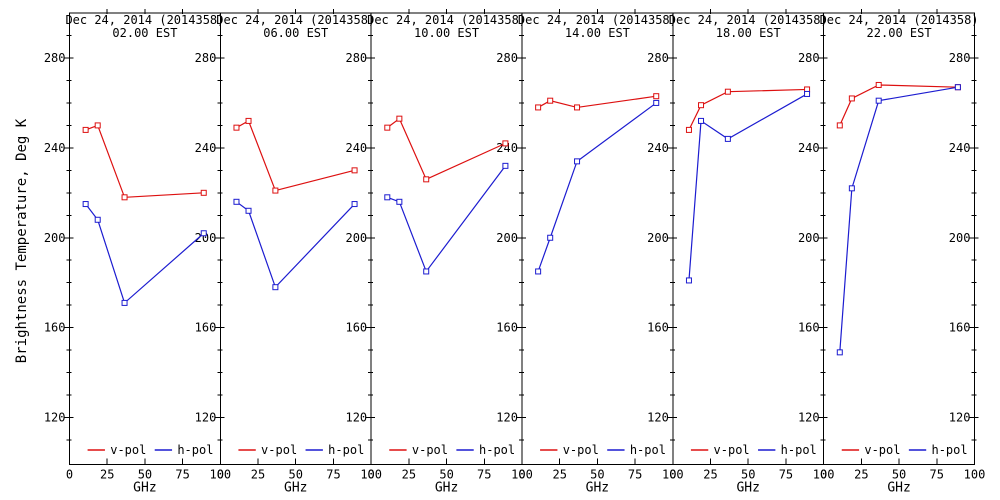 The width and height of the screenshot is (1000, 500). Describe the element at coordinates (144, 33) in the screenshot. I see `panel-title-time: 02.00 EST` at that location.